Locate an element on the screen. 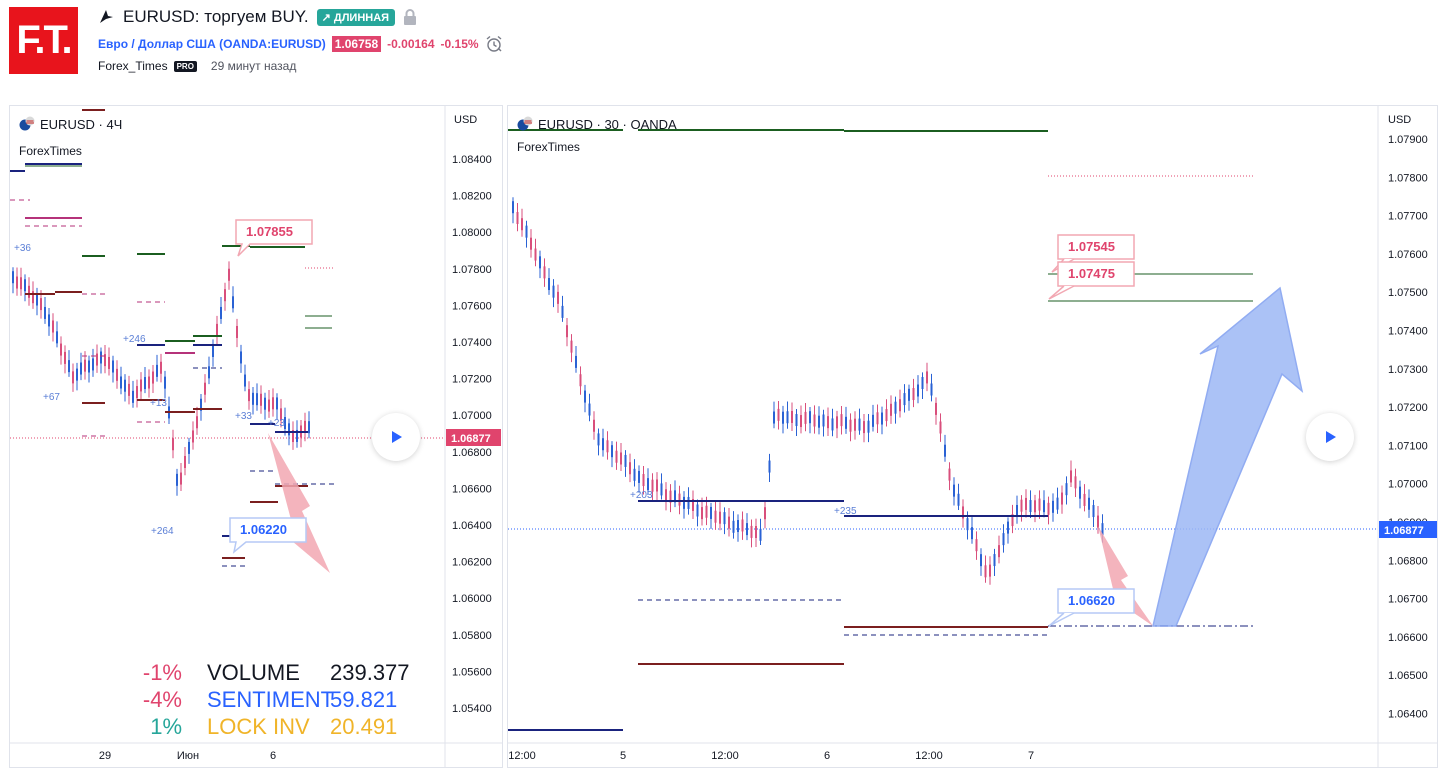  stat-volume: -1% VOLUME 239.377 is located at coordinates (270, 672).